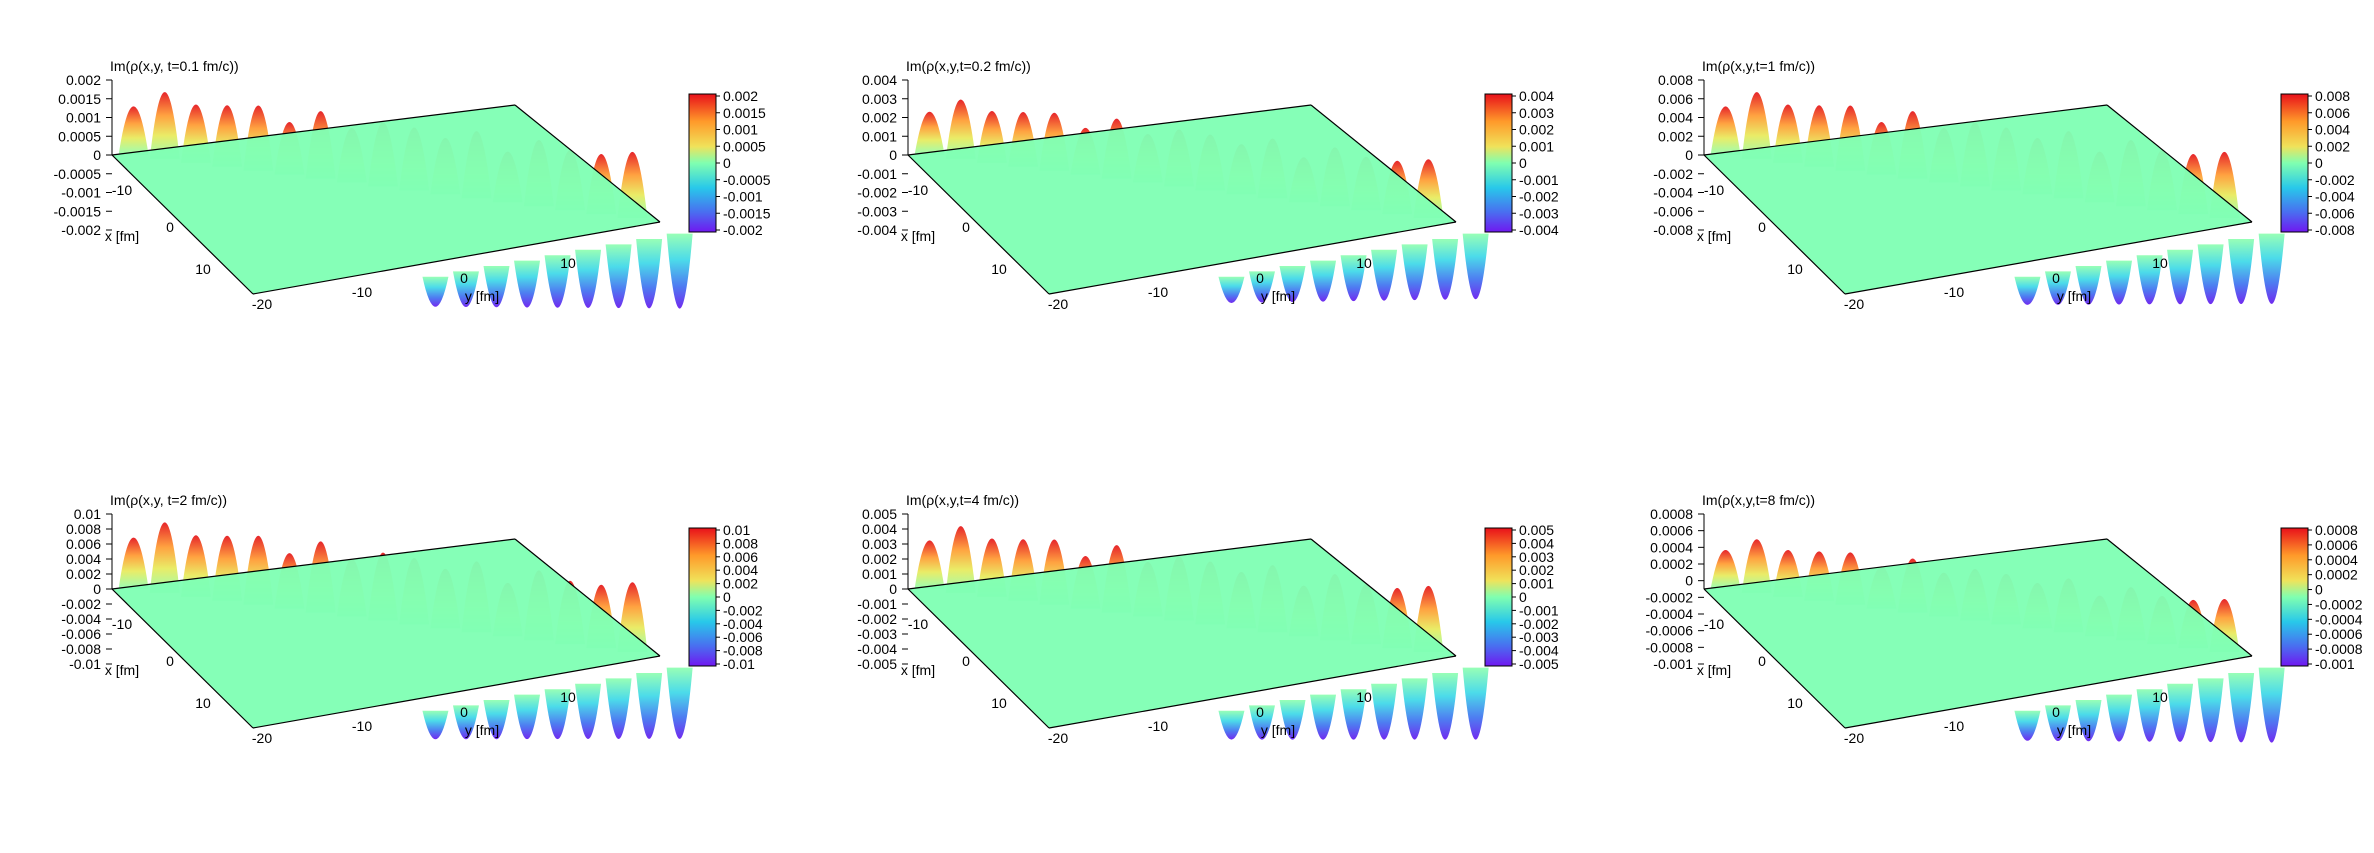 The image size is (2374, 853). What do you see at coordinates (1758, 66) in the screenshot?
I see `chart-title: Im(ρ(x,y,t=1 fm/c))` at bounding box center [1758, 66].